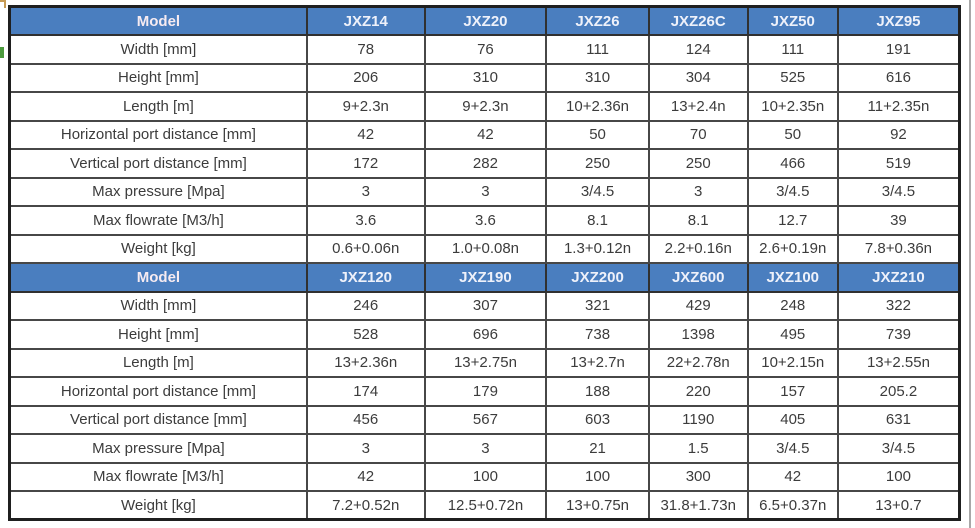 The height and width of the screenshot is (528, 975). What do you see at coordinates (898, 305) in the screenshot?
I see `value-cell: 322` at bounding box center [898, 305].